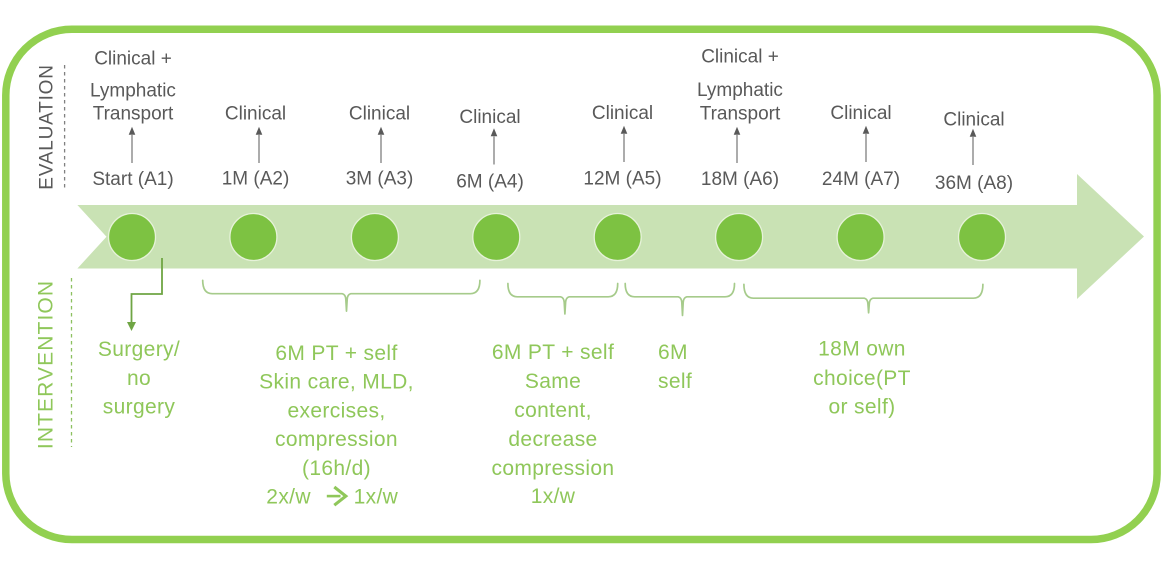 The image size is (1167, 578). I want to click on svg-text: Start (A1), so click(132, 179).